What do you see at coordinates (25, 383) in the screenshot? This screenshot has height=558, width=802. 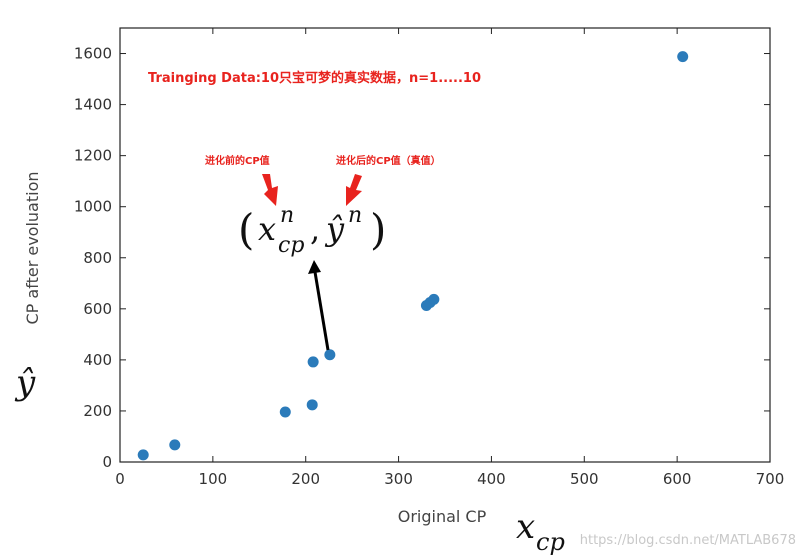 I see `y-hat-label: ŷ` at bounding box center [25, 383].